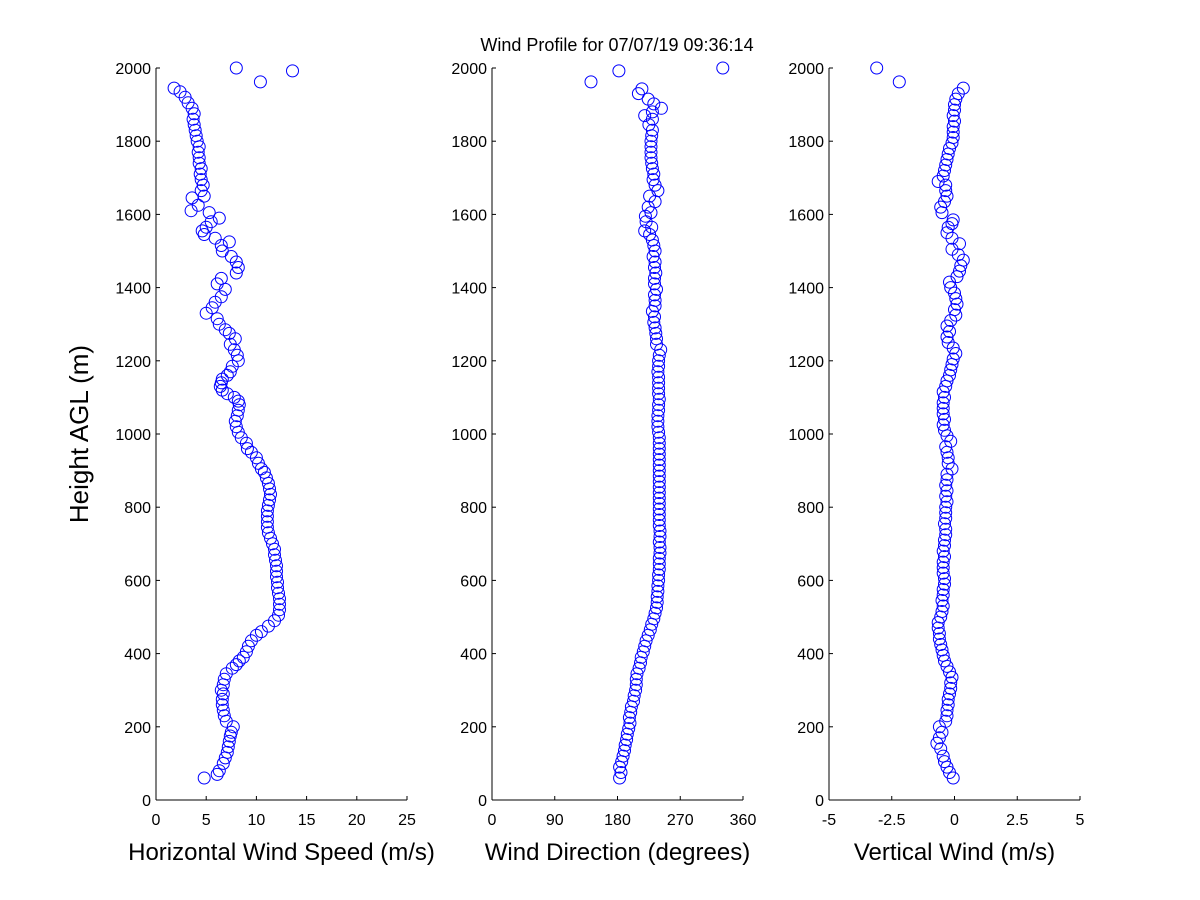  Describe the element at coordinates (954, 820) in the screenshot. I see `x-tick-label: 0` at that location.